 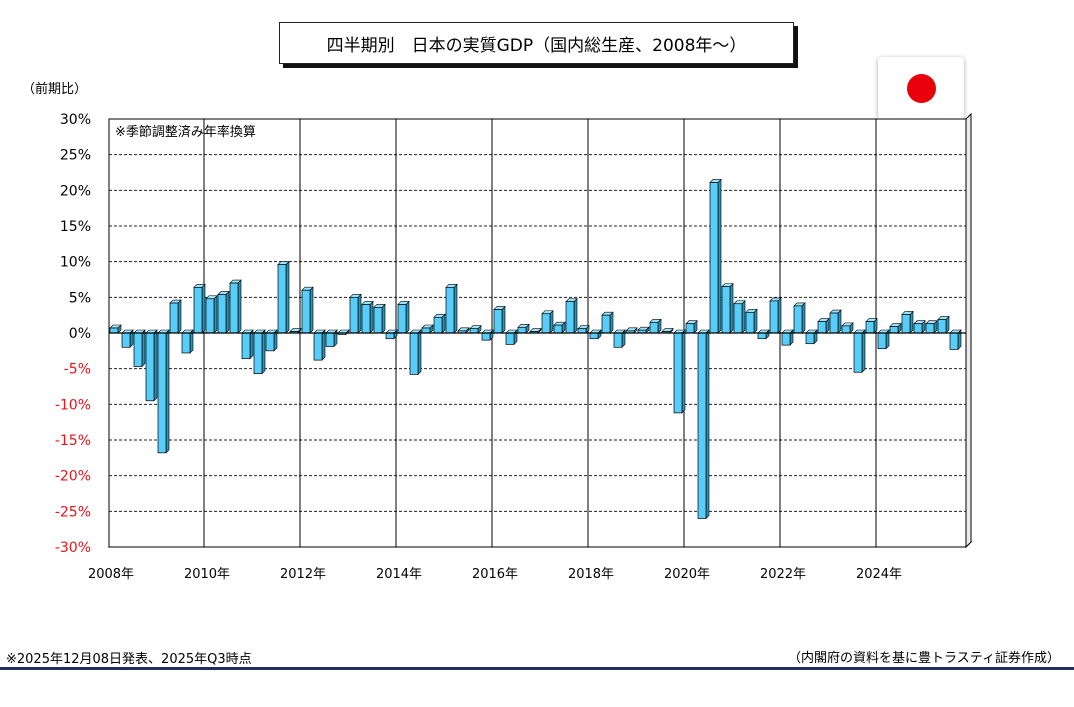 I want to click on y-tick-label: 5%, so click(x=80, y=298).